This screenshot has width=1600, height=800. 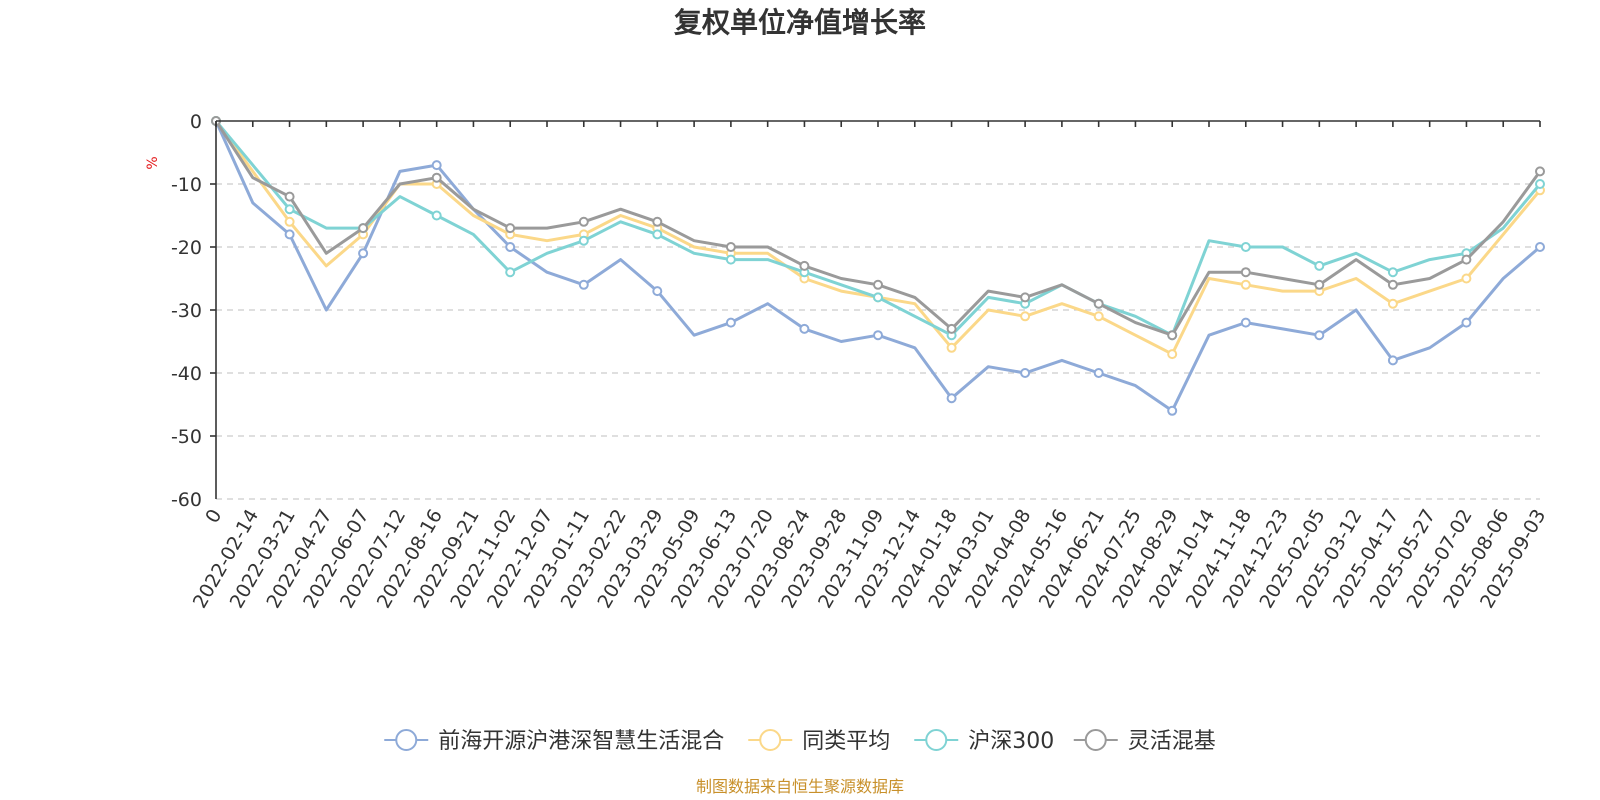 I want to click on y-axis-unit: %, so click(x=153, y=162).